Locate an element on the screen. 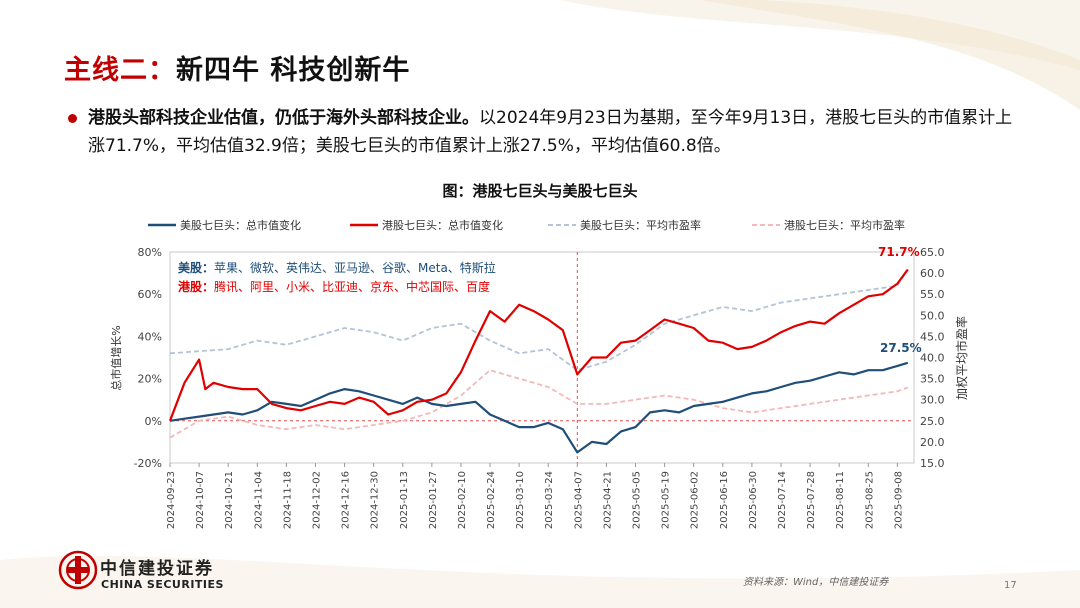 The width and height of the screenshot is (1080, 608). x-tick-label: 2025-04-21 is located at coordinates (607, 500).